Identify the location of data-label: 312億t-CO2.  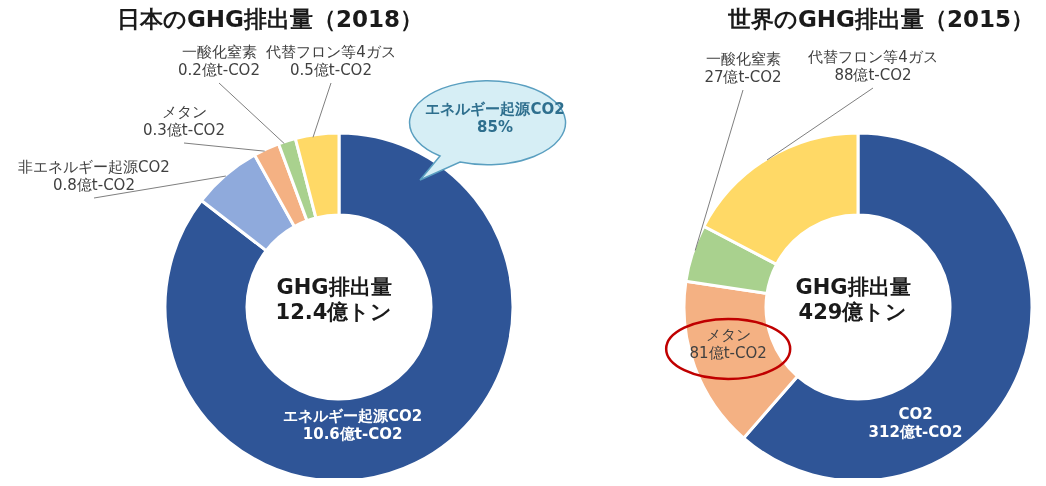
(915, 431).